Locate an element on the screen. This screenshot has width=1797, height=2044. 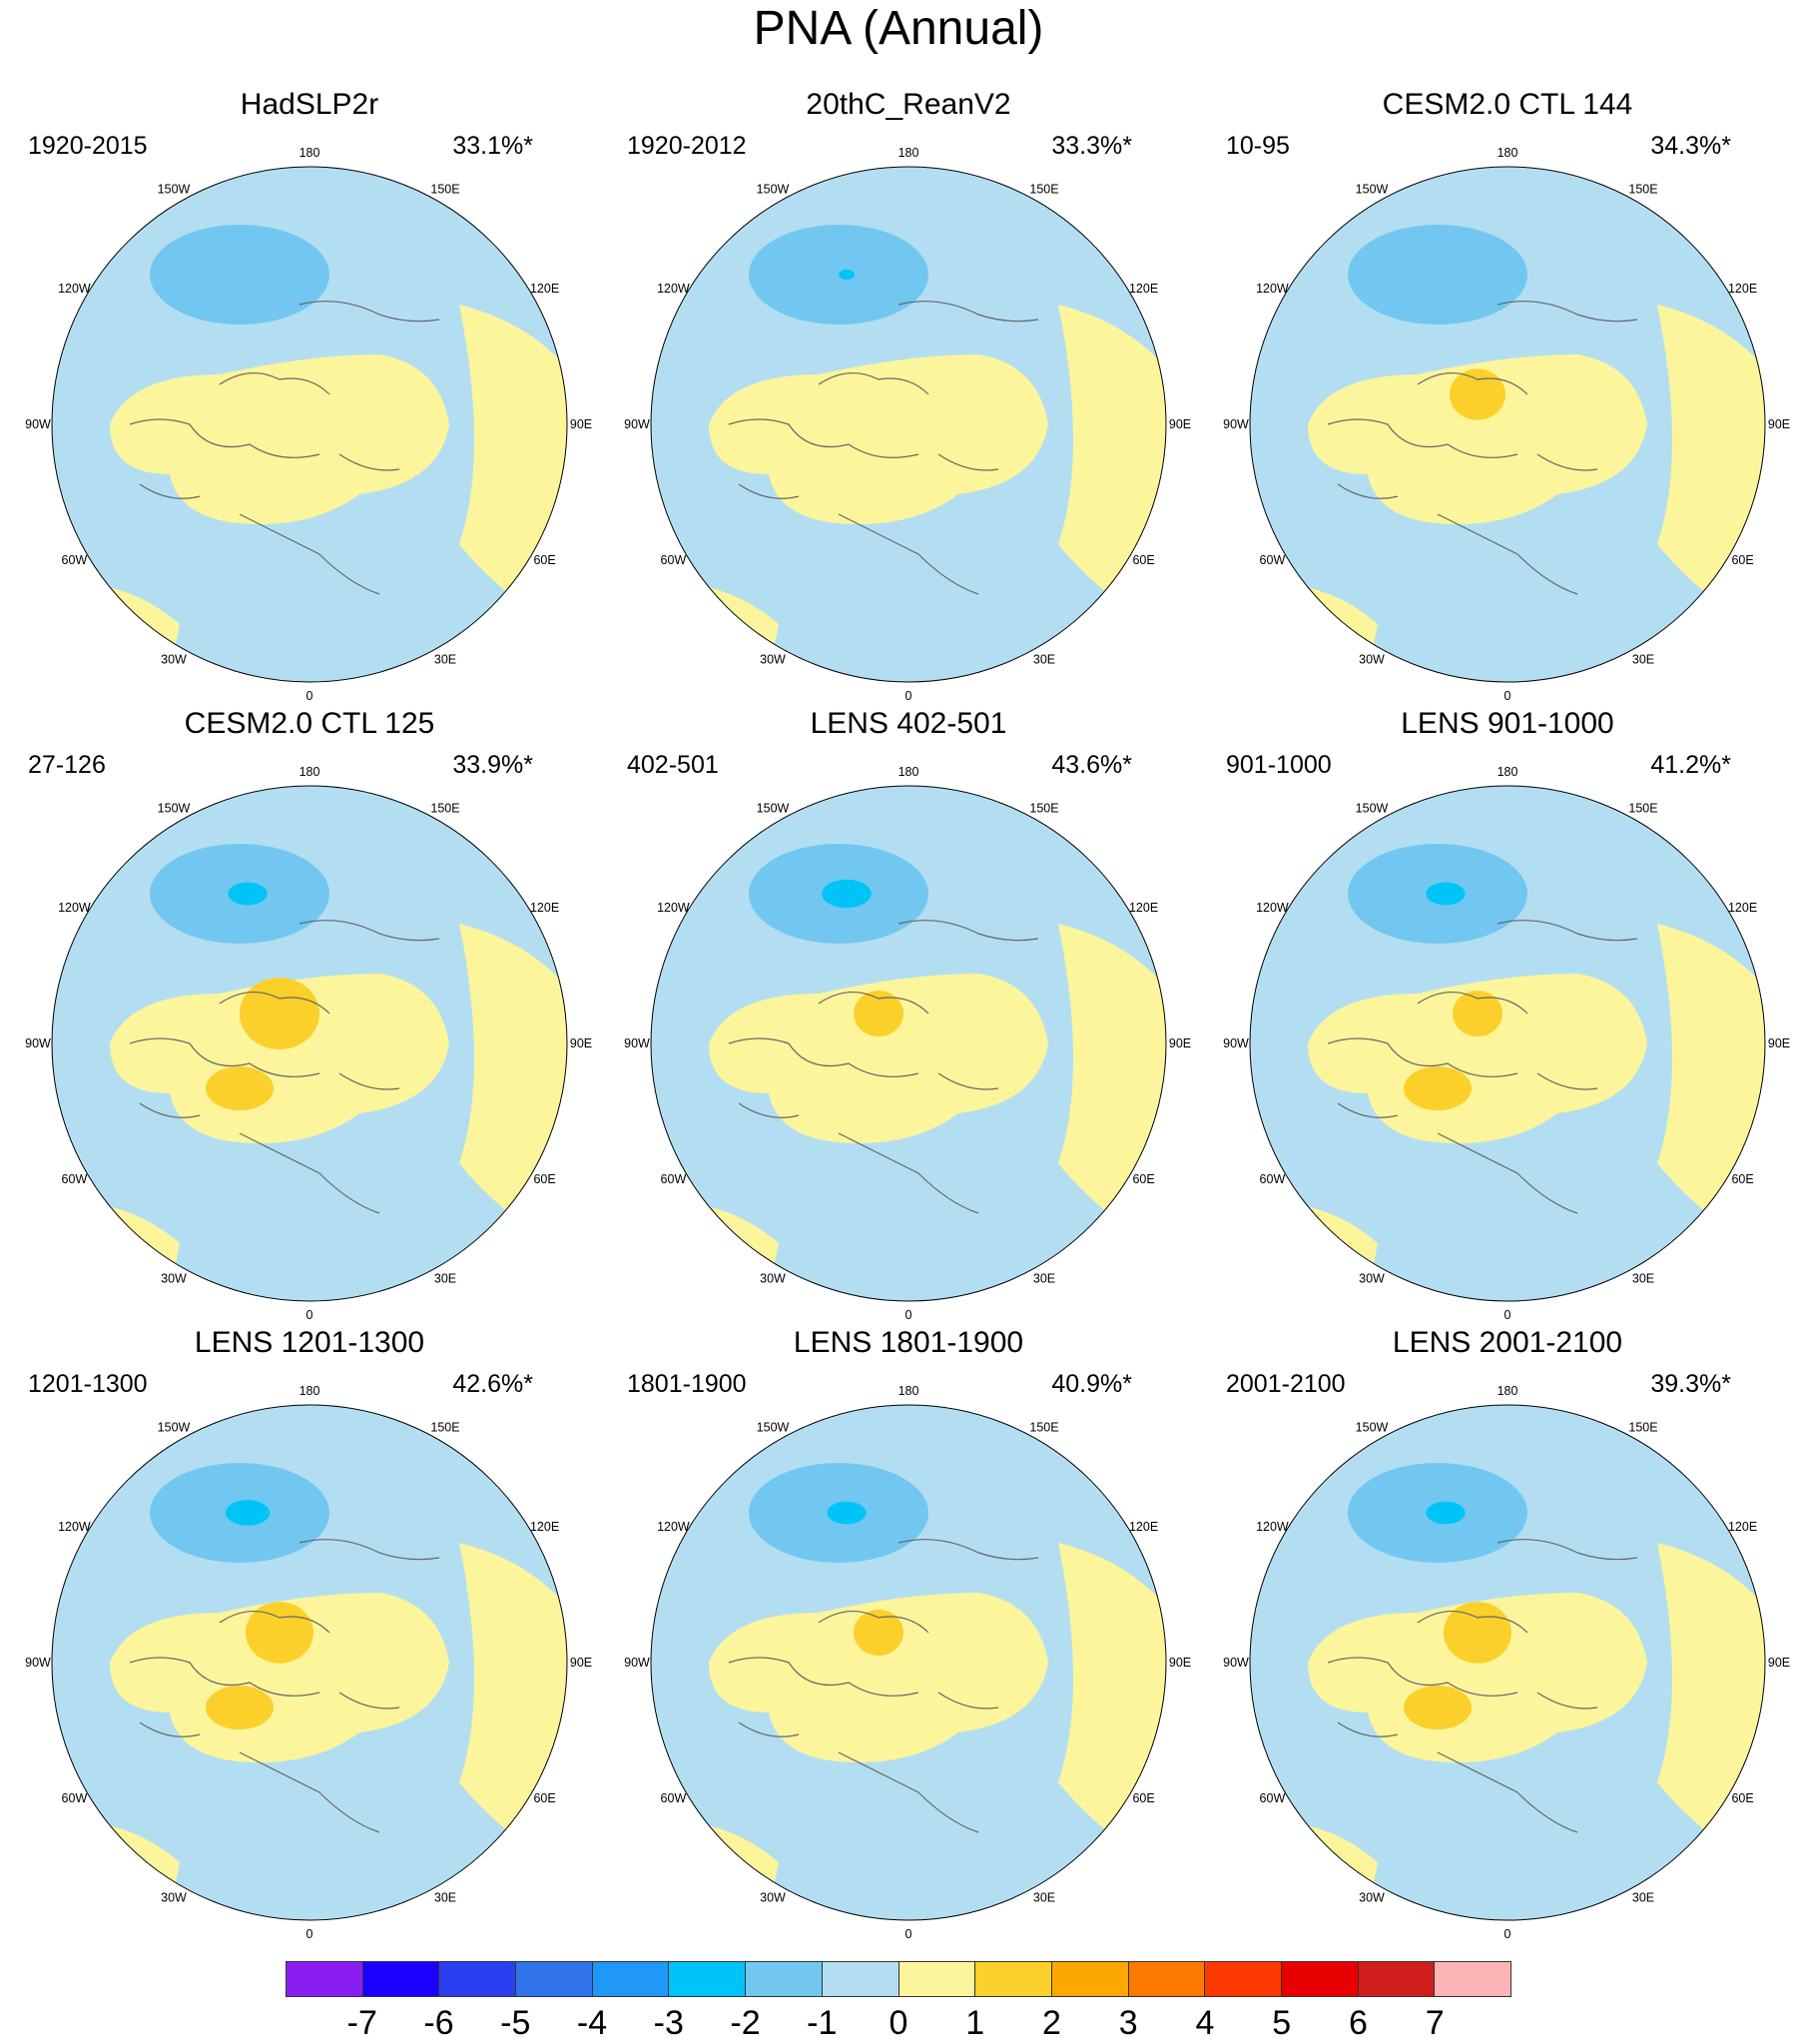
panel-period: 901-1000 is located at coordinates (1279, 765).